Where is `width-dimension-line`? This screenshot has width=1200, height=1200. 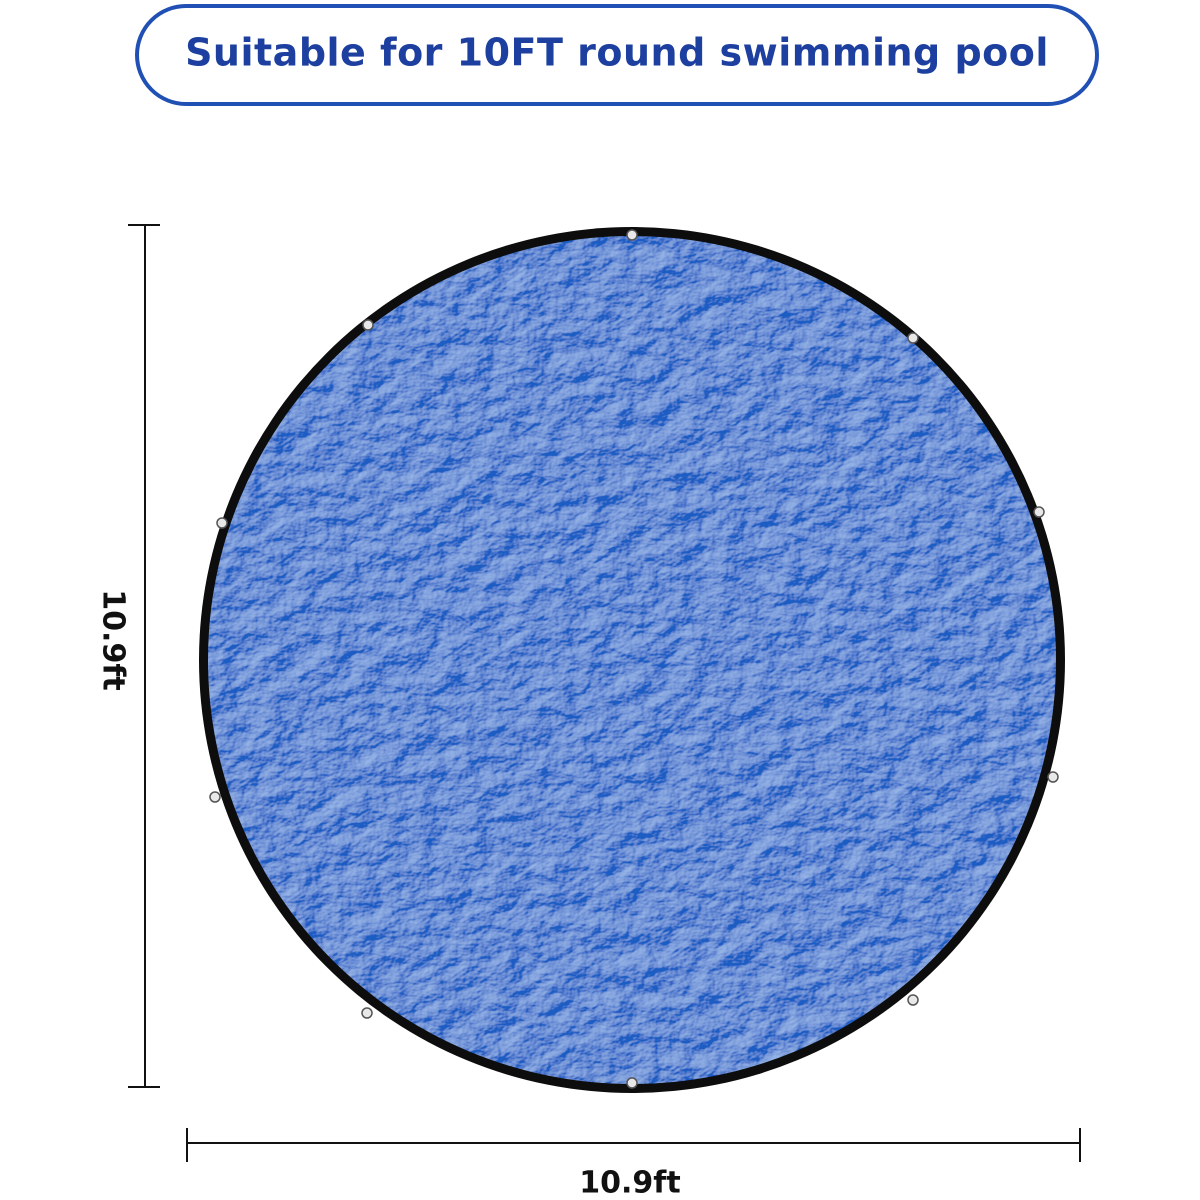
width-dimension-line is located at coordinates (633, 1145).